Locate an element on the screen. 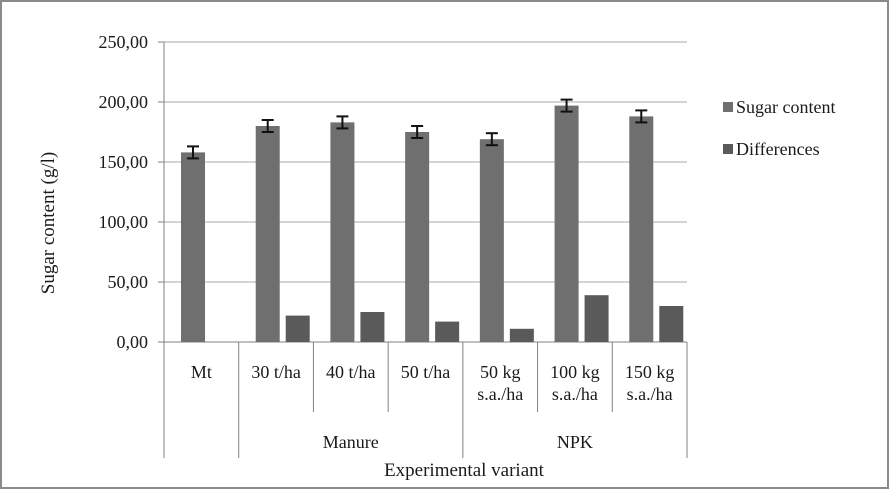 The height and width of the screenshot is (491, 889). y-tick-label: 250,00 is located at coordinates (124, 42).